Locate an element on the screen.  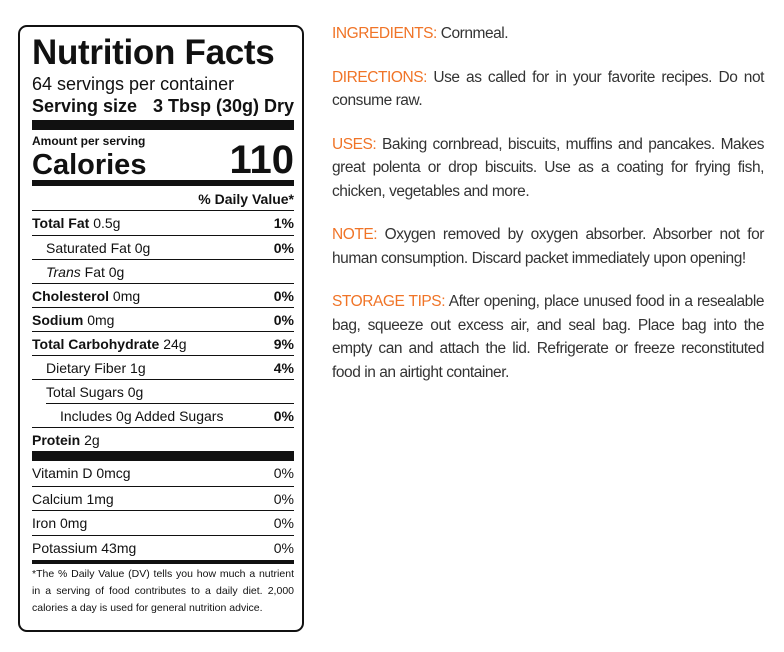
nutrient: Dietary Fiber 1g is located at coordinates (89, 367).